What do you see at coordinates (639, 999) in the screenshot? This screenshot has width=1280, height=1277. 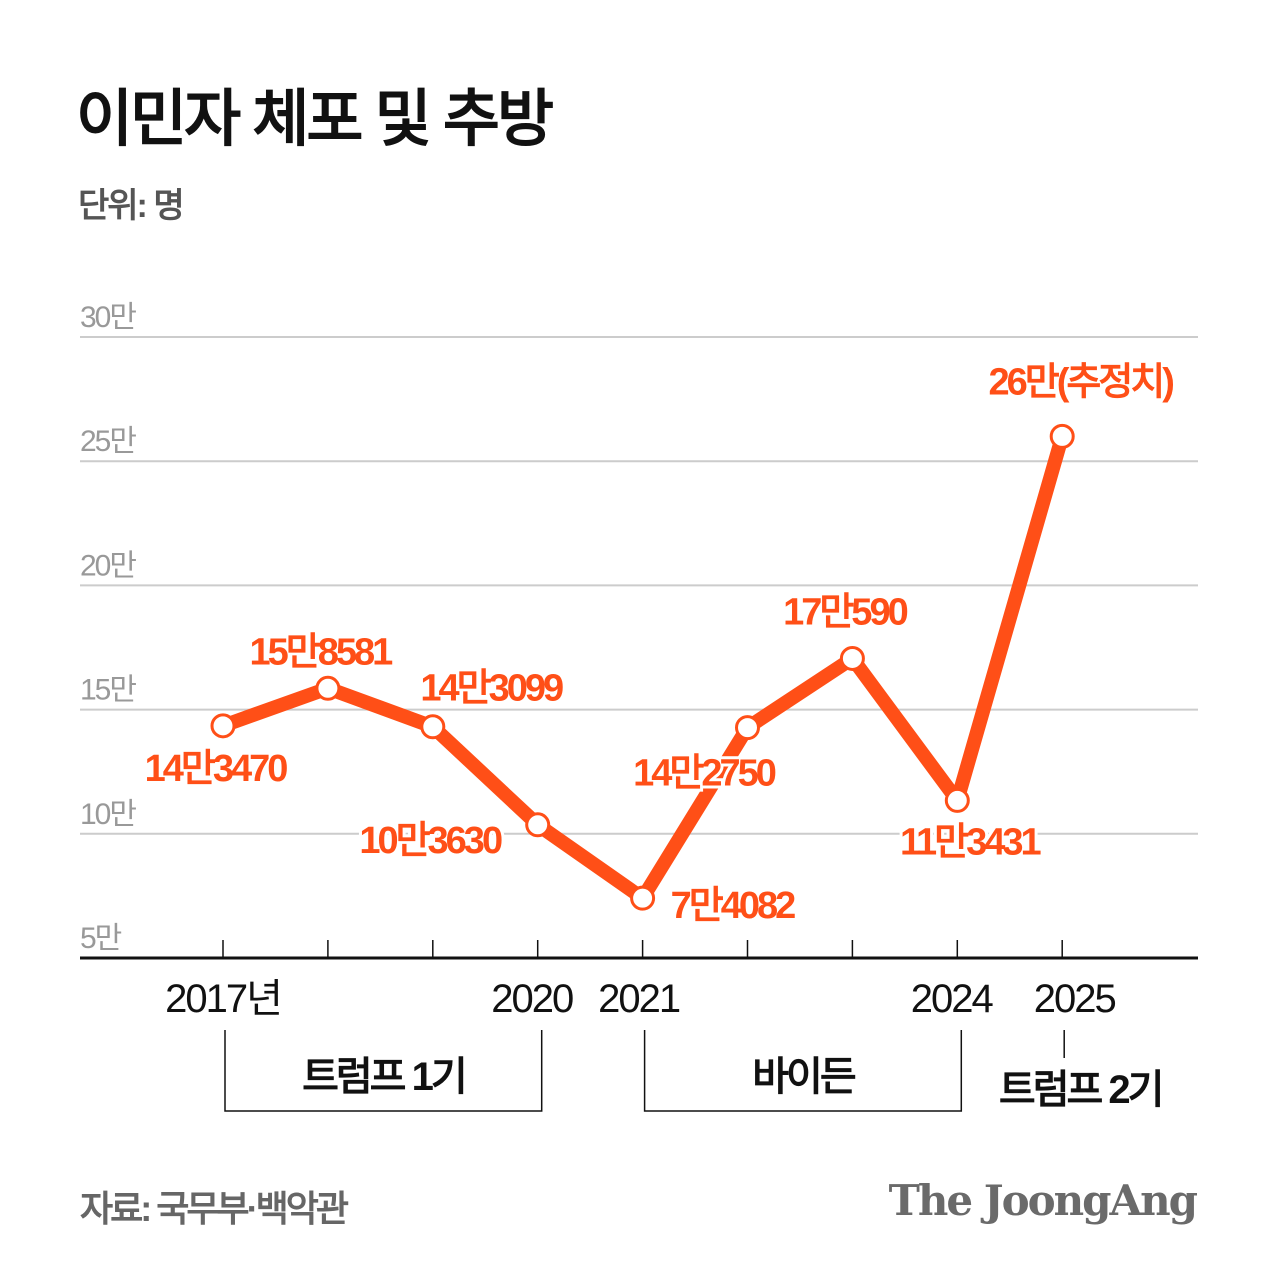 I see `x-tick-label: 2021` at bounding box center [639, 999].